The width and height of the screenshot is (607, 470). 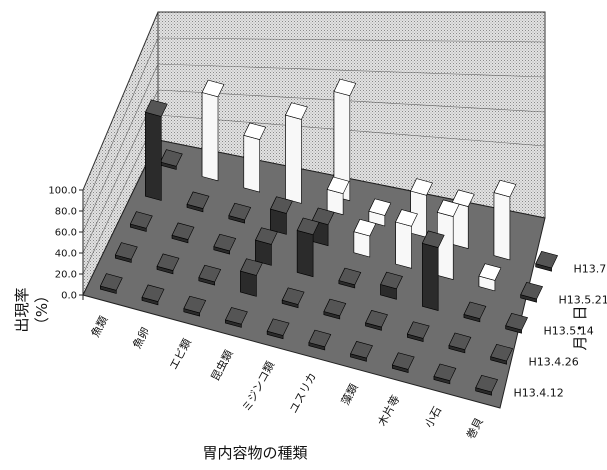 What do you see at coordinates (210, 275) in the screenshot?
I see `bar-エビ類-H13.4.26` at bounding box center [210, 275].